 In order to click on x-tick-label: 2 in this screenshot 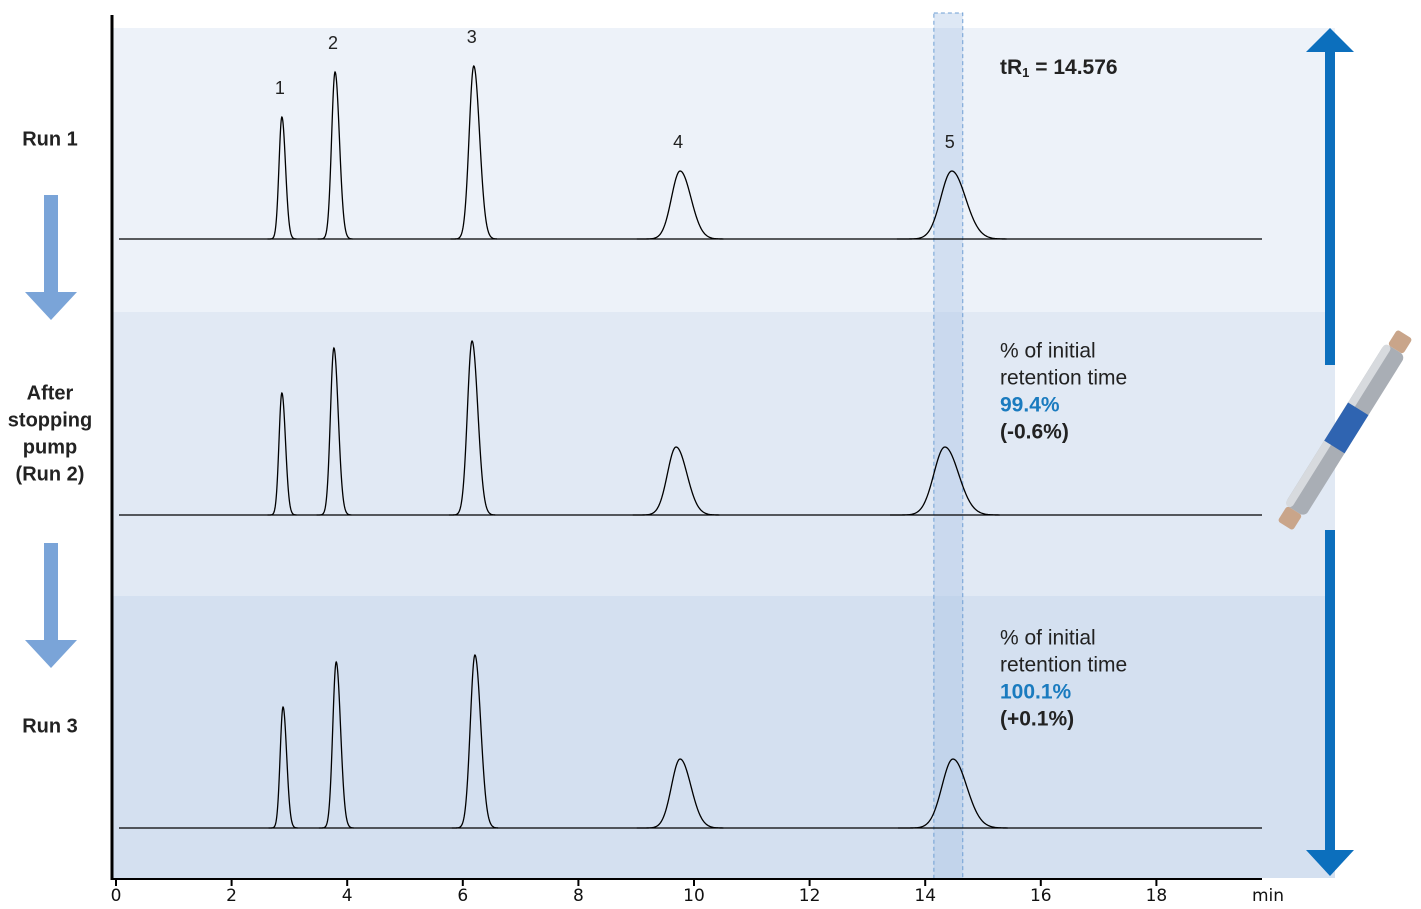, I will do `click(231, 895)`.